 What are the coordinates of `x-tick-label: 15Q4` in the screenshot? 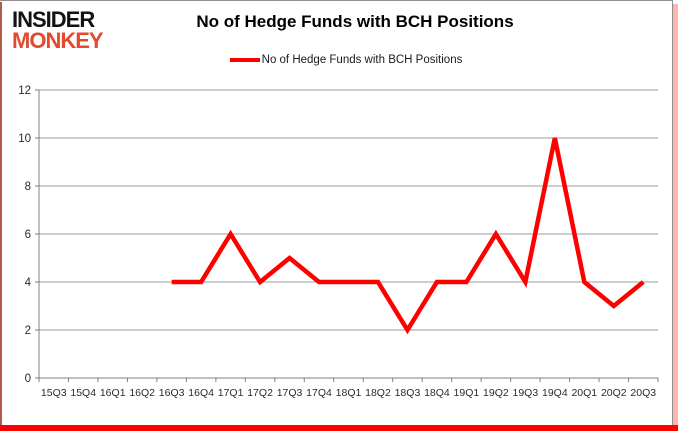 It's located at (83, 393).